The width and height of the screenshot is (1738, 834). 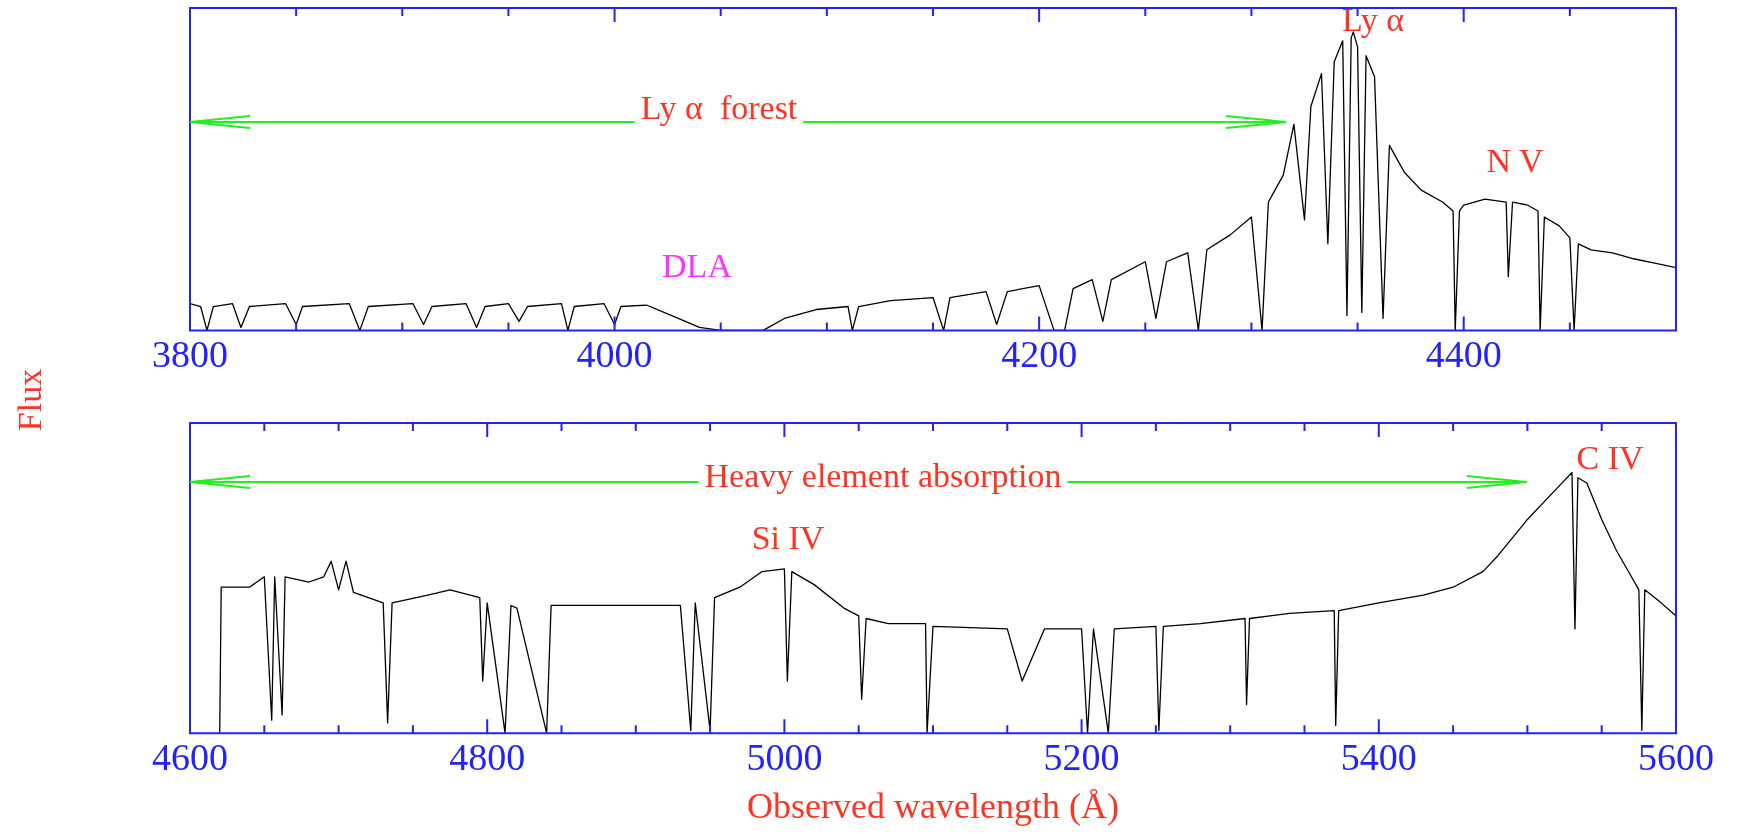 I want to click on annotation: Ly α forest, so click(x=719, y=107).